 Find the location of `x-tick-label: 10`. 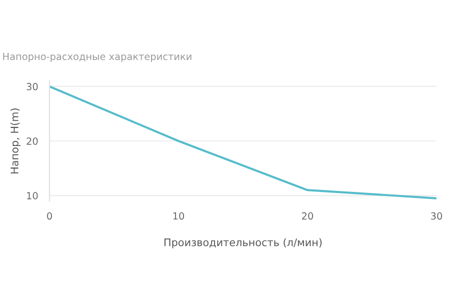

x-tick-label: 10 is located at coordinates (178, 216).